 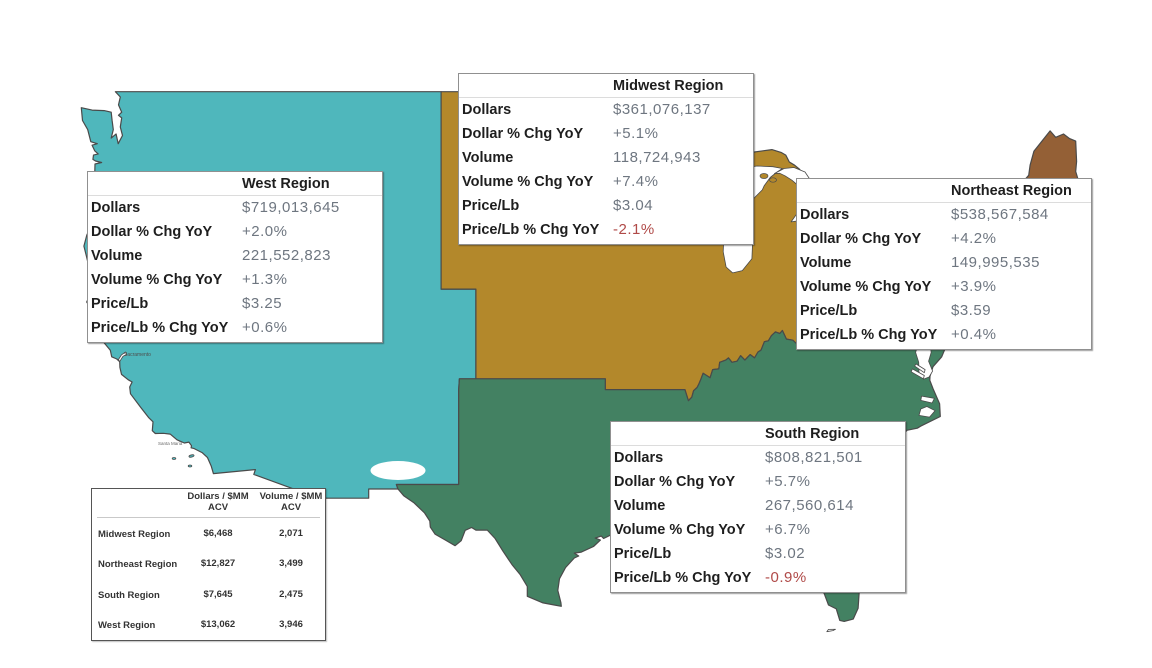 I want to click on svg-text: Santa Maria, so click(x=170, y=443).